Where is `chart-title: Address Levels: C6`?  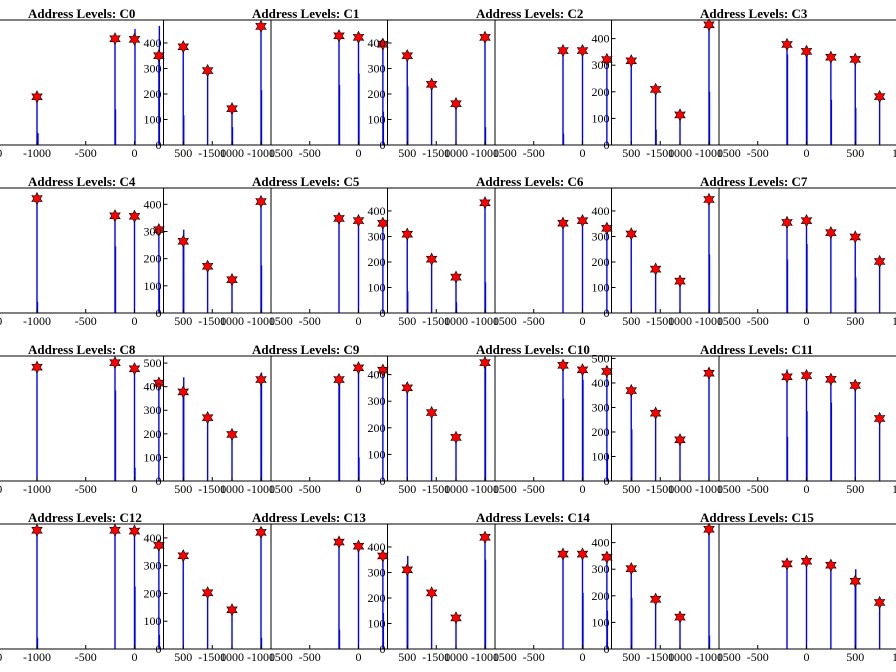 chart-title: Address Levels: C6 is located at coordinates (530, 181).